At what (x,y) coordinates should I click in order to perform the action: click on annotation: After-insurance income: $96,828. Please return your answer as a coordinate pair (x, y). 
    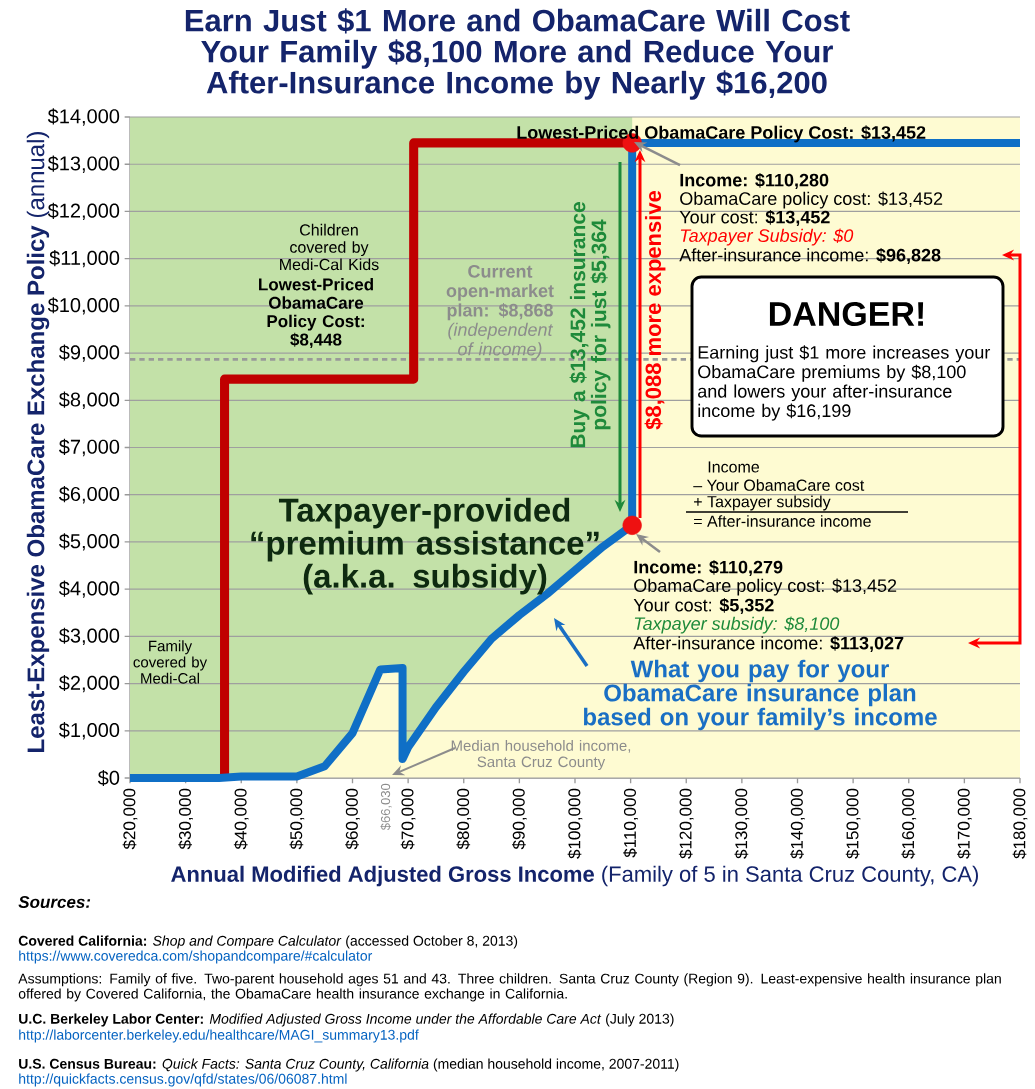
    Looking at the image, I should click on (810, 256).